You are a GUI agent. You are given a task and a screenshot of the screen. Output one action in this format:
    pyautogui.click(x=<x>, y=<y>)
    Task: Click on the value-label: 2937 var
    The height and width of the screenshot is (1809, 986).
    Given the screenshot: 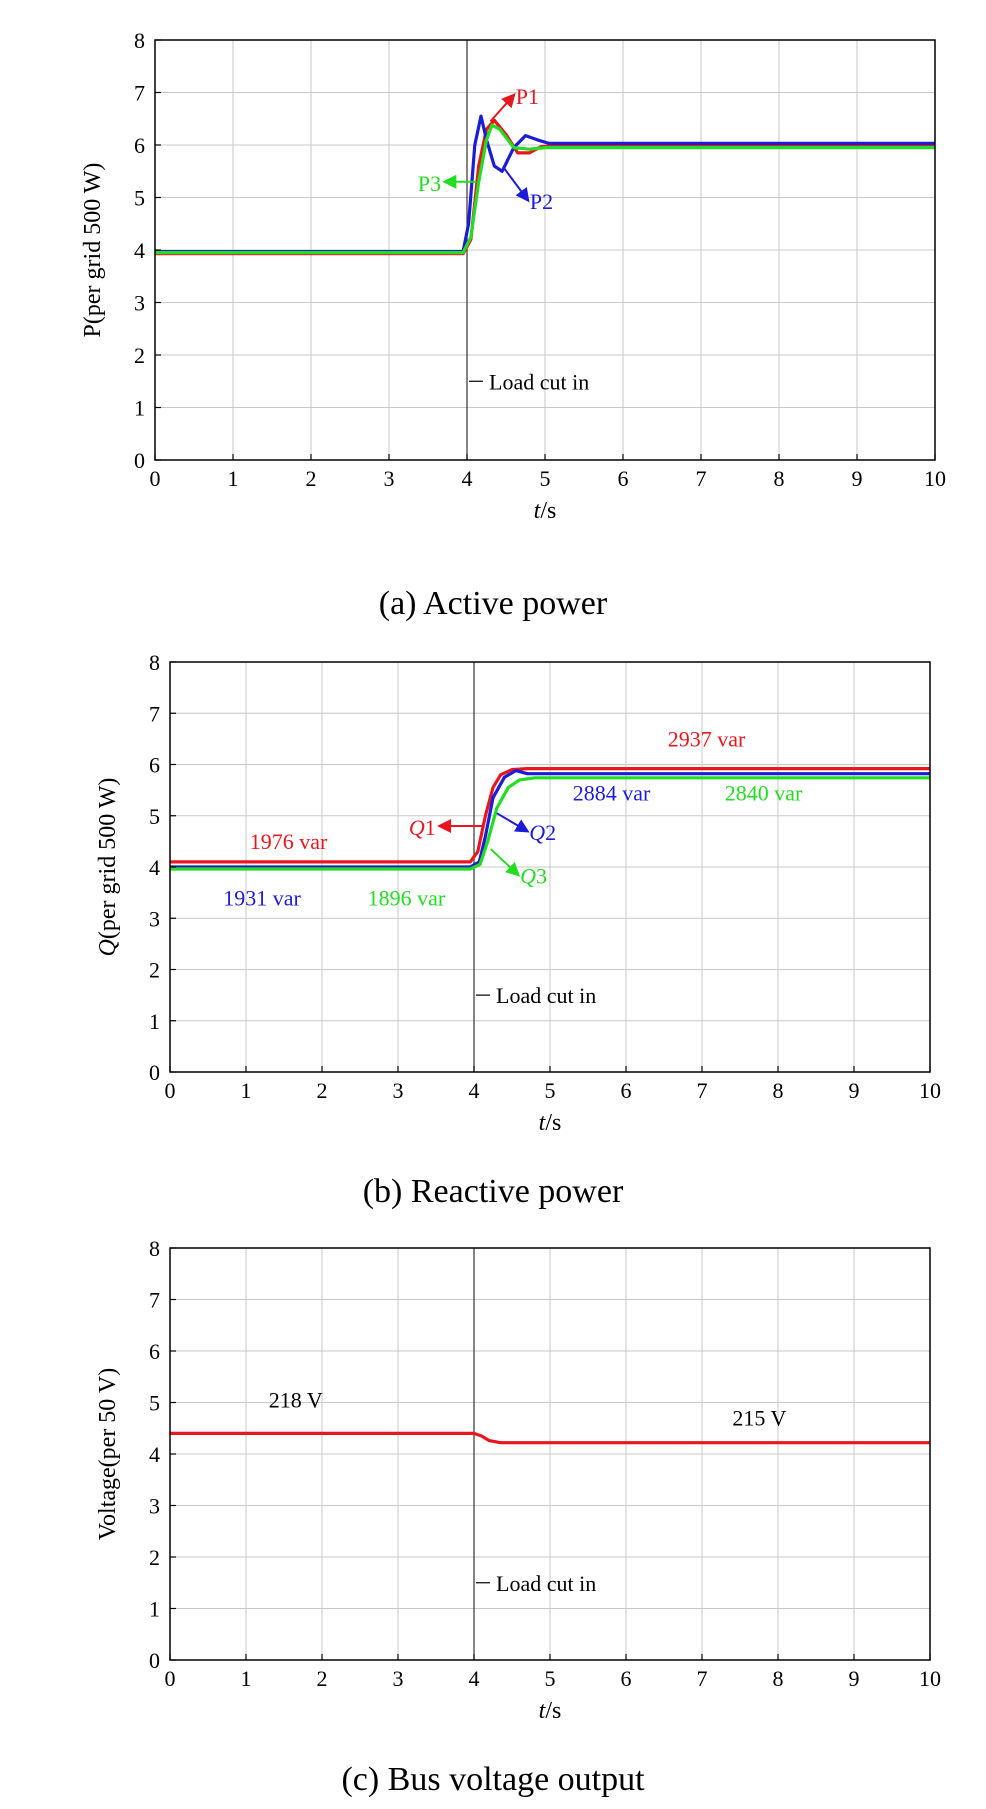 What is the action you would take?
    pyautogui.click(x=707, y=739)
    